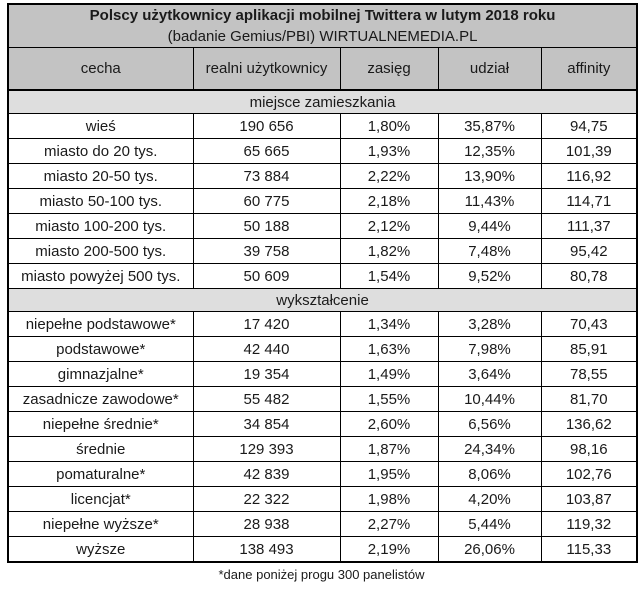  What do you see at coordinates (266, 499) in the screenshot?
I see `table-cell: 22 322` at bounding box center [266, 499].